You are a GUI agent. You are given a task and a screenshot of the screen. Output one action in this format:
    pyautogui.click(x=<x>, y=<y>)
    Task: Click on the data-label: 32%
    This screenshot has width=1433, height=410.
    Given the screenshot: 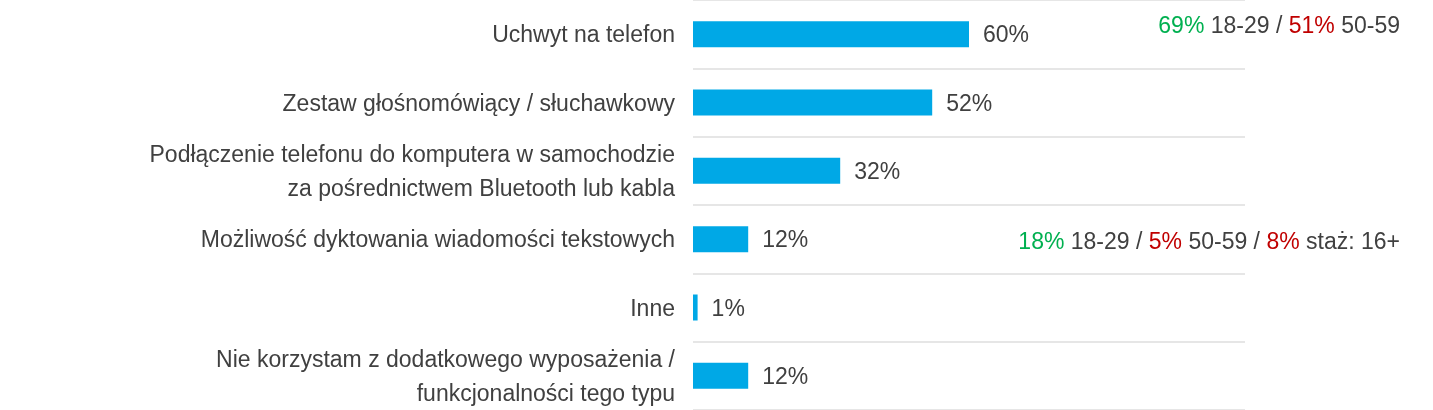 What is the action you would take?
    pyautogui.click(x=877, y=170)
    